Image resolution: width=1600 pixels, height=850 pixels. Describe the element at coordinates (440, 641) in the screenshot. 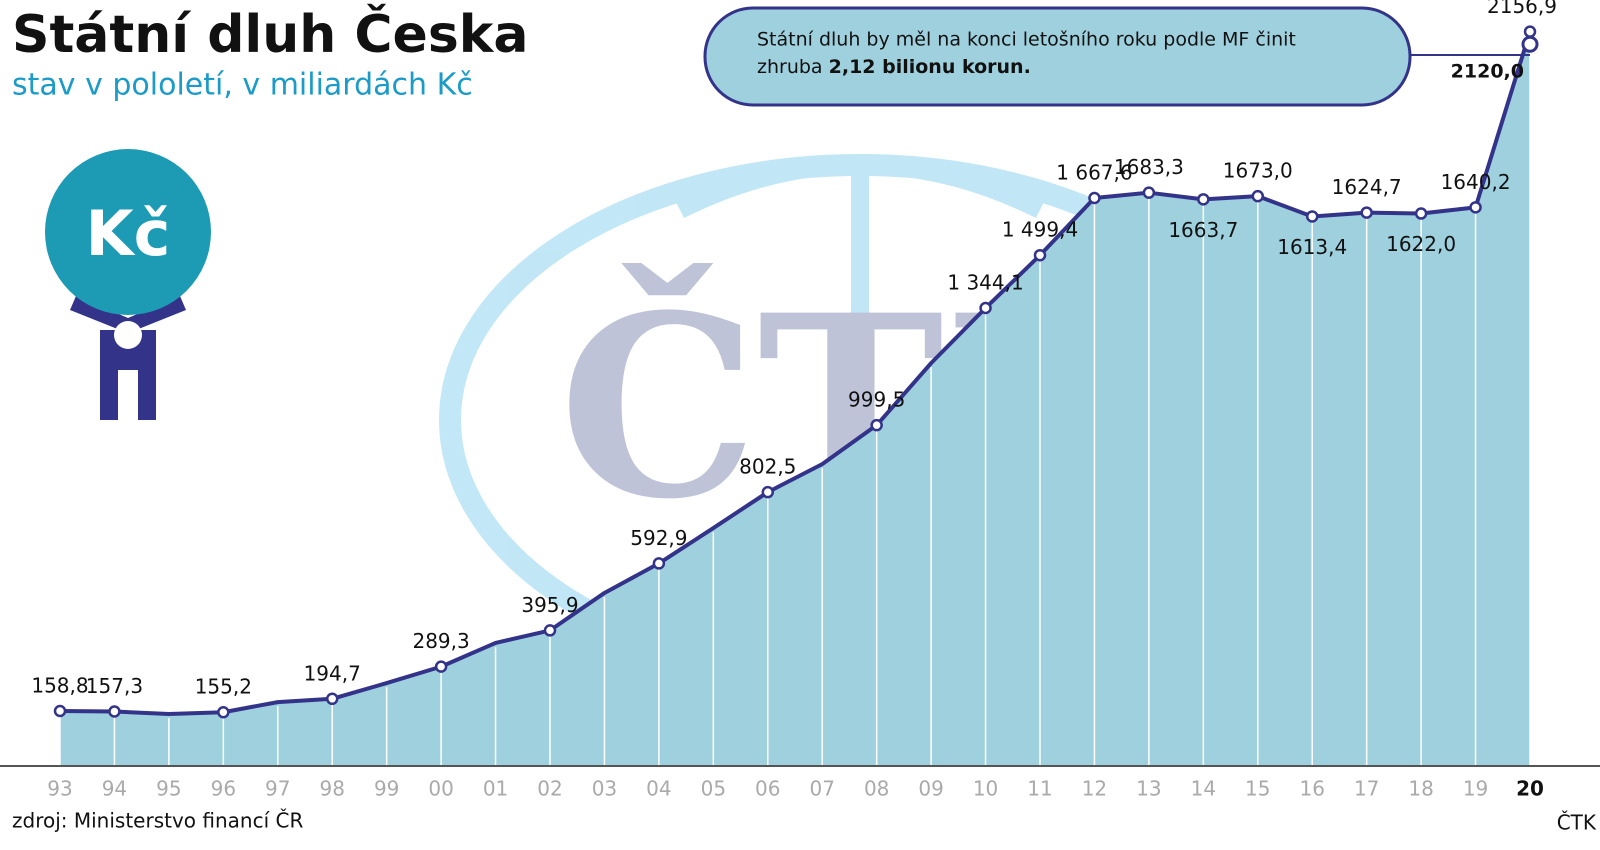

I see `value-label: 289,3` at that location.